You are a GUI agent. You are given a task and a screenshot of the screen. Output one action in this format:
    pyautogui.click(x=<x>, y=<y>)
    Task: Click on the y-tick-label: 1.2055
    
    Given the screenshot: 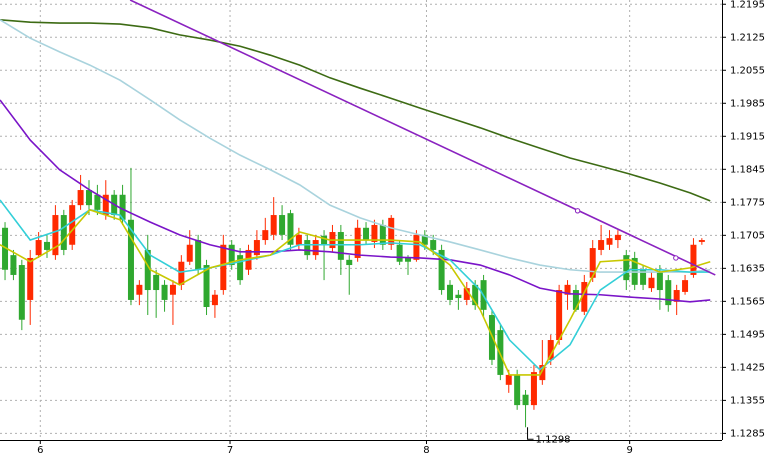 What is the action you would take?
    pyautogui.click(x=747, y=70)
    